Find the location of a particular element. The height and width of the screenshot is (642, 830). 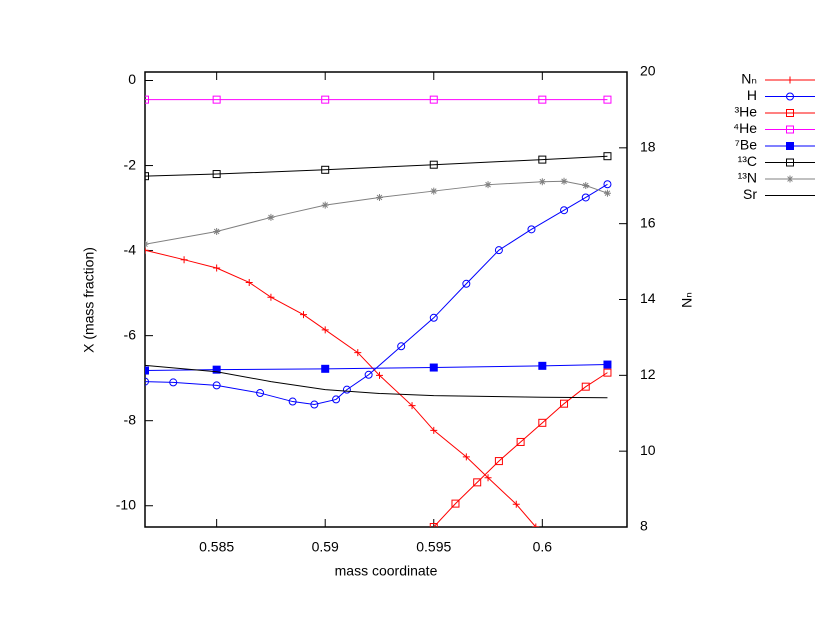

y2-tick-label: 12 is located at coordinates (648, 374).